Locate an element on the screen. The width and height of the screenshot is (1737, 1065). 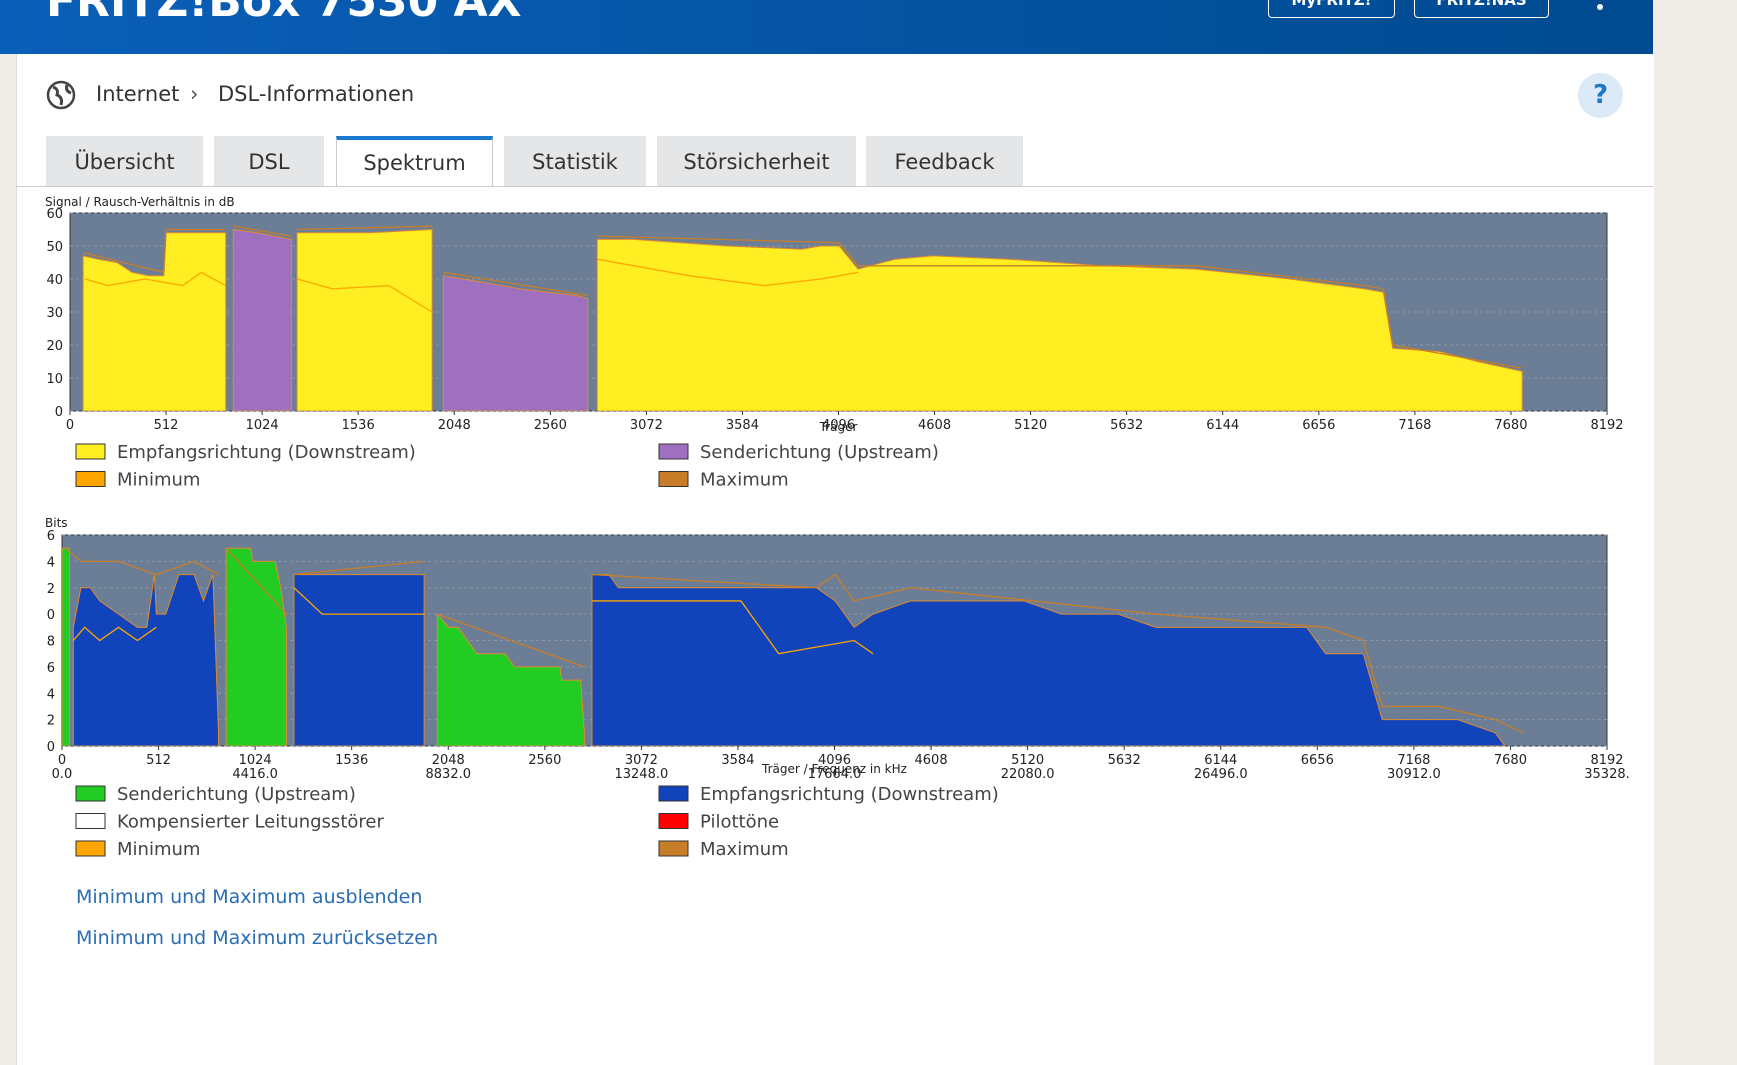
x-axis-label: Träger is located at coordinates (838, 427).